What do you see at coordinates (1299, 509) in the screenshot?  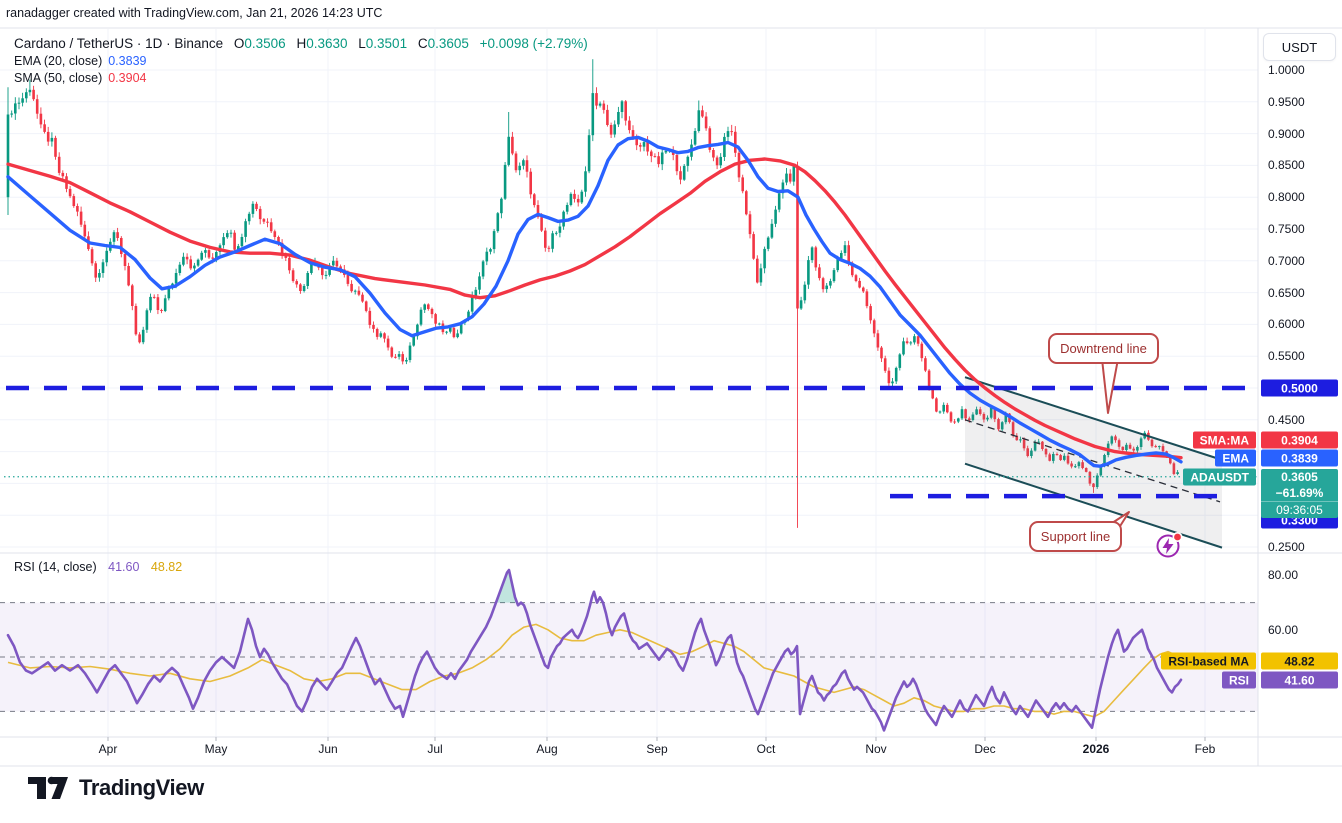 I see `bar-countdown: 09:36:05` at bounding box center [1299, 509].